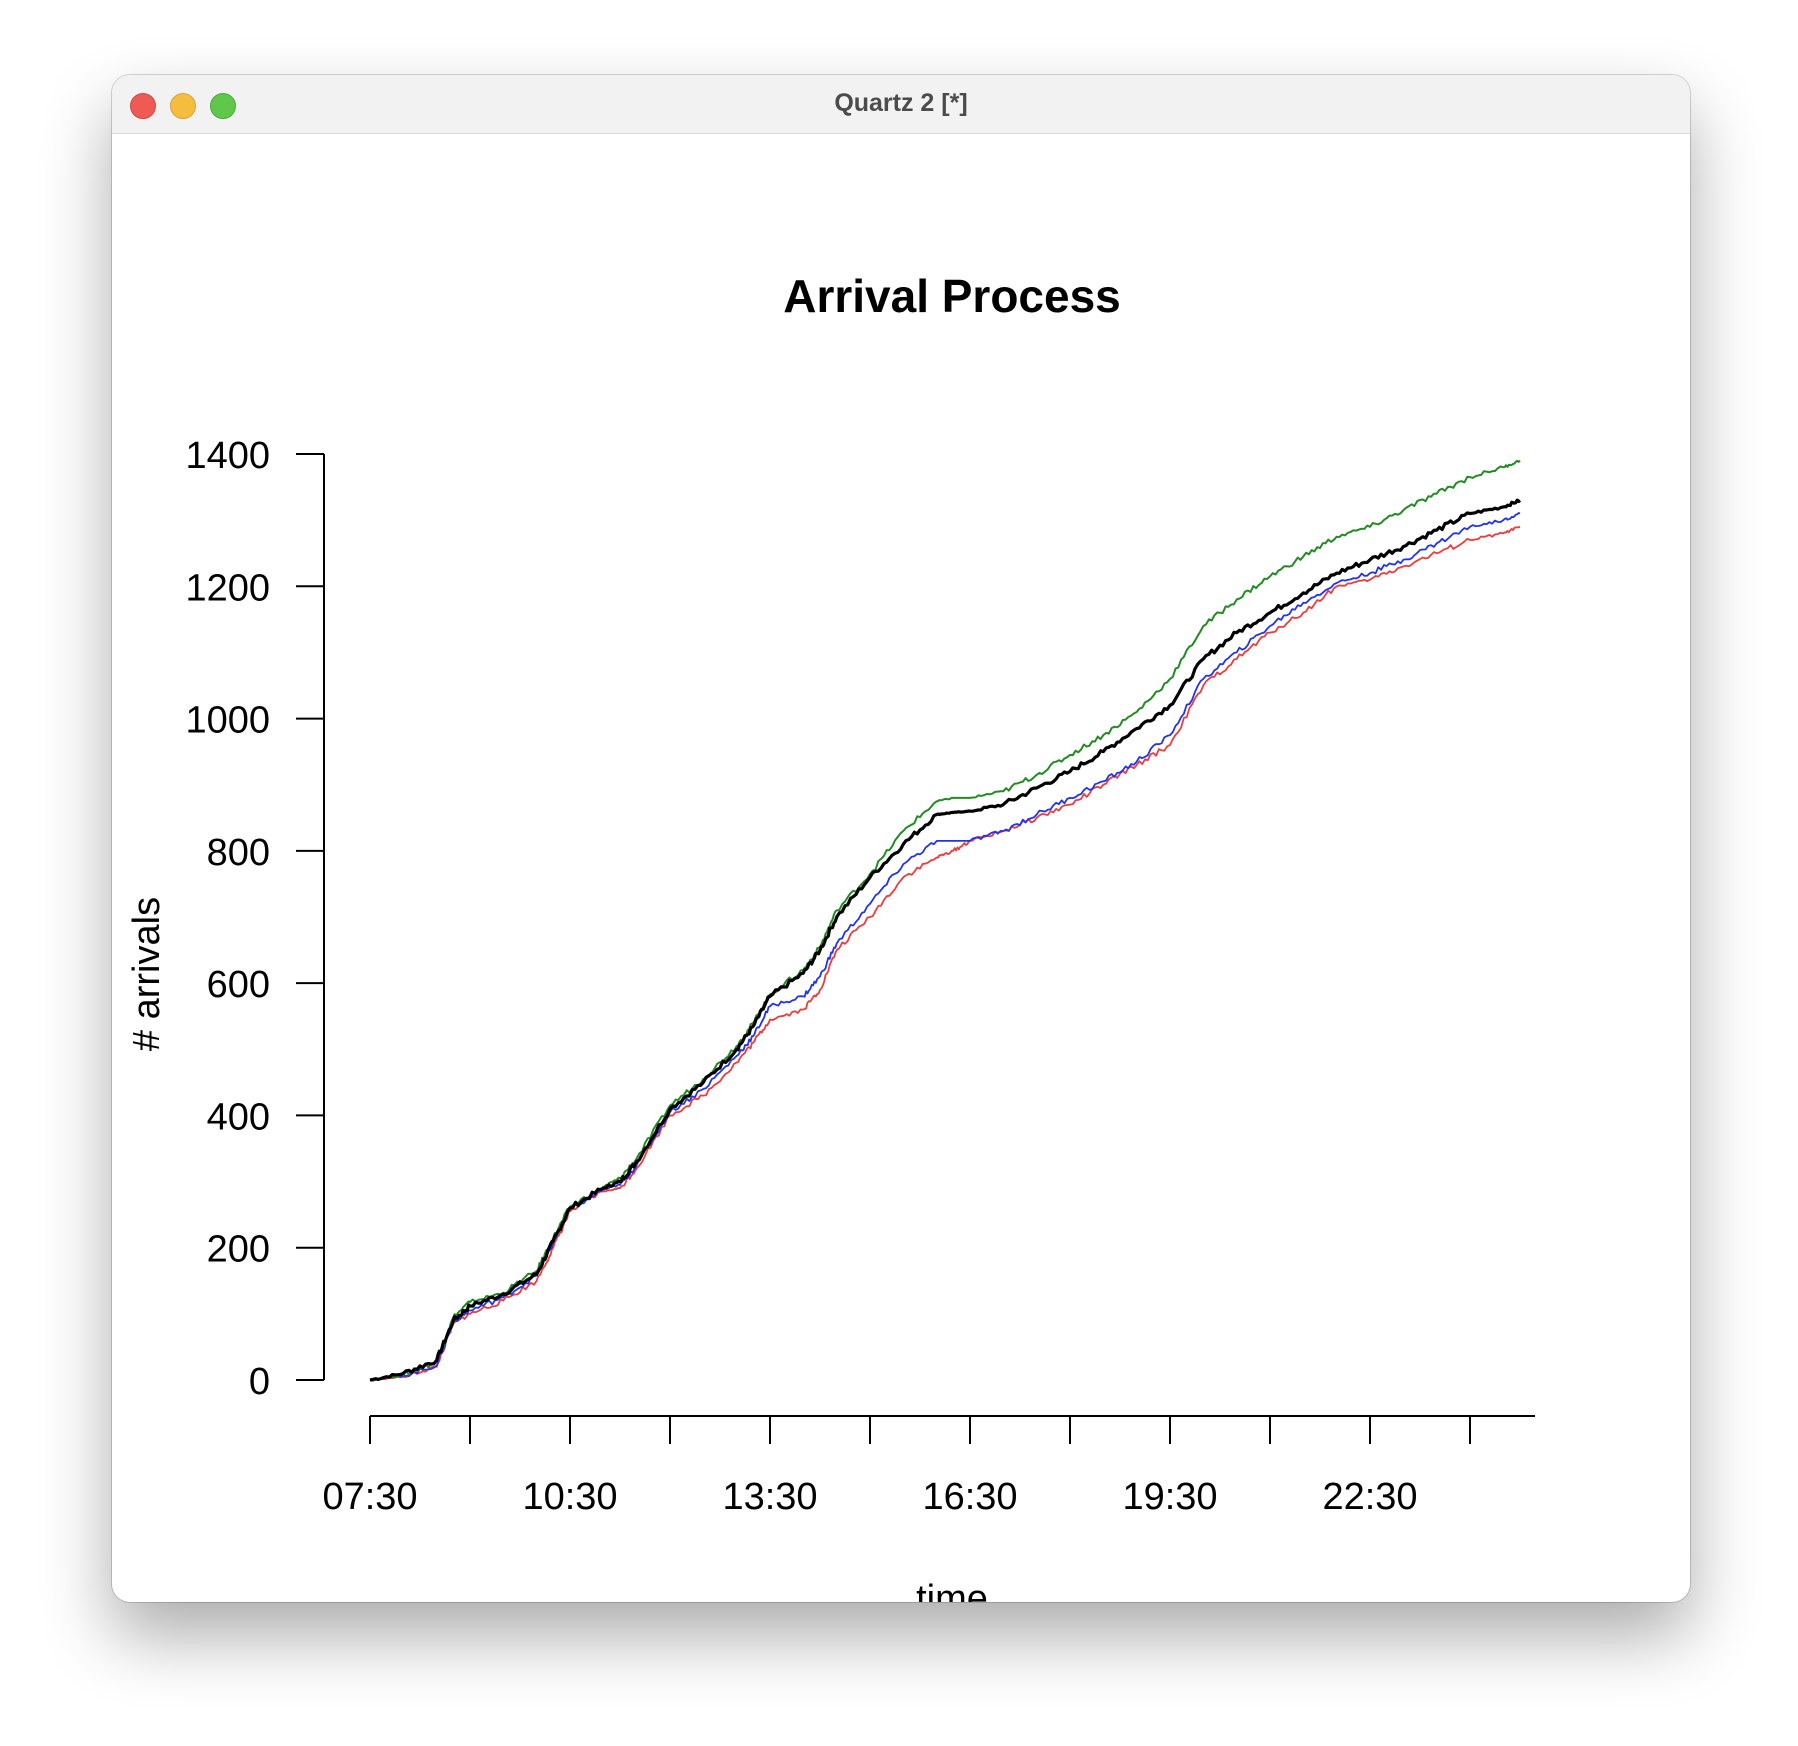 This screenshot has height=1746, width=1798. Describe the element at coordinates (227, 456) in the screenshot. I see `y-tick-label: 1400` at that location.